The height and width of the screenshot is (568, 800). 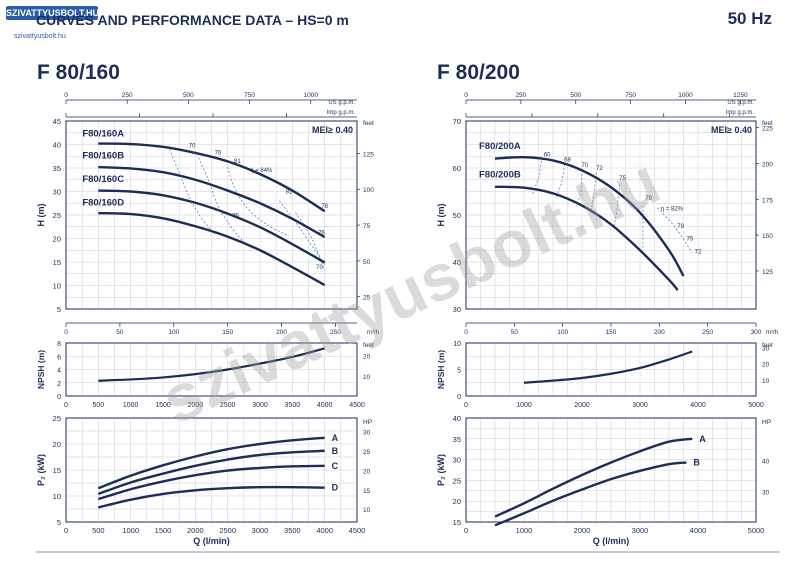 I want to click on feet-tick-label: 225, so click(x=767, y=129).